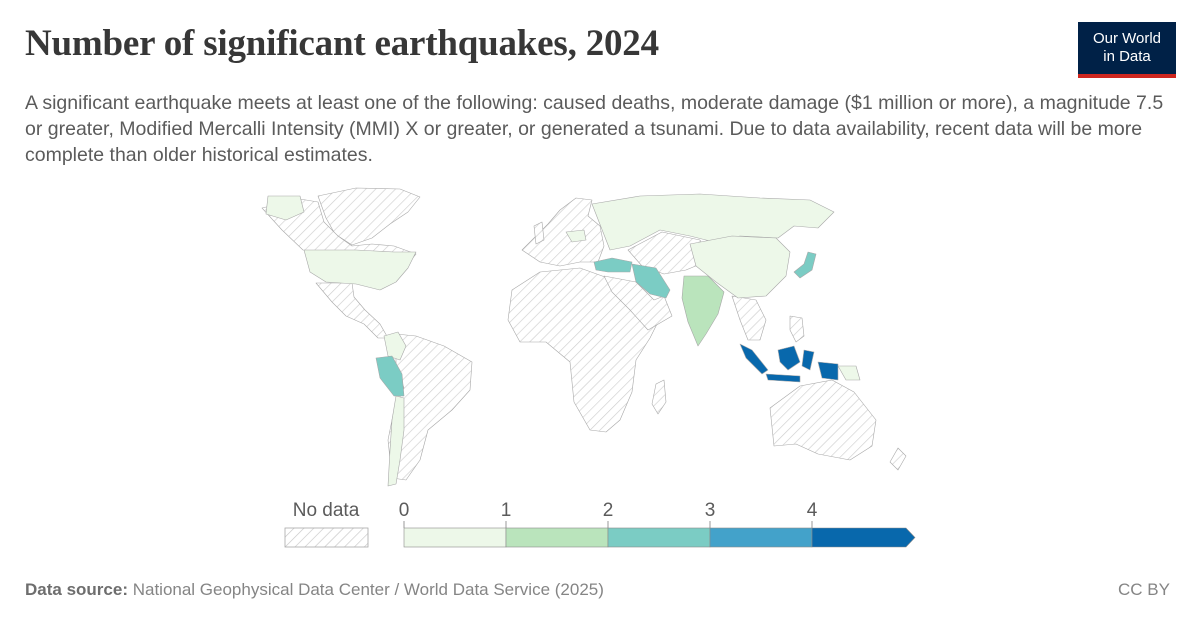  I want to click on alaska-shape, so click(285, 208).